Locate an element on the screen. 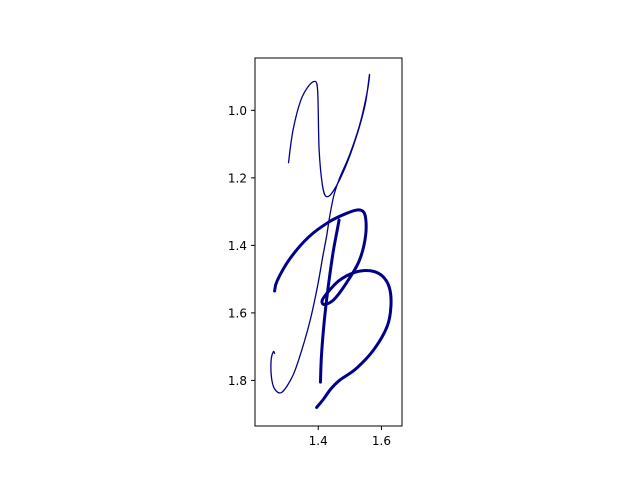 Image resolution: width=640 pixels, height=480 pixels. series-layer is located at coordinates (331, 241).